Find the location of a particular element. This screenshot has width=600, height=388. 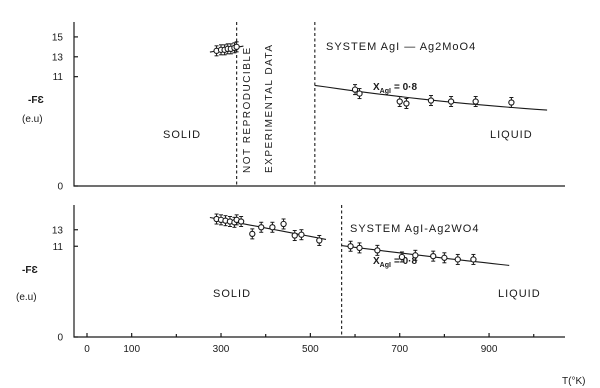

x-tick-label-4: 700 is located at coordinates (399, 349).